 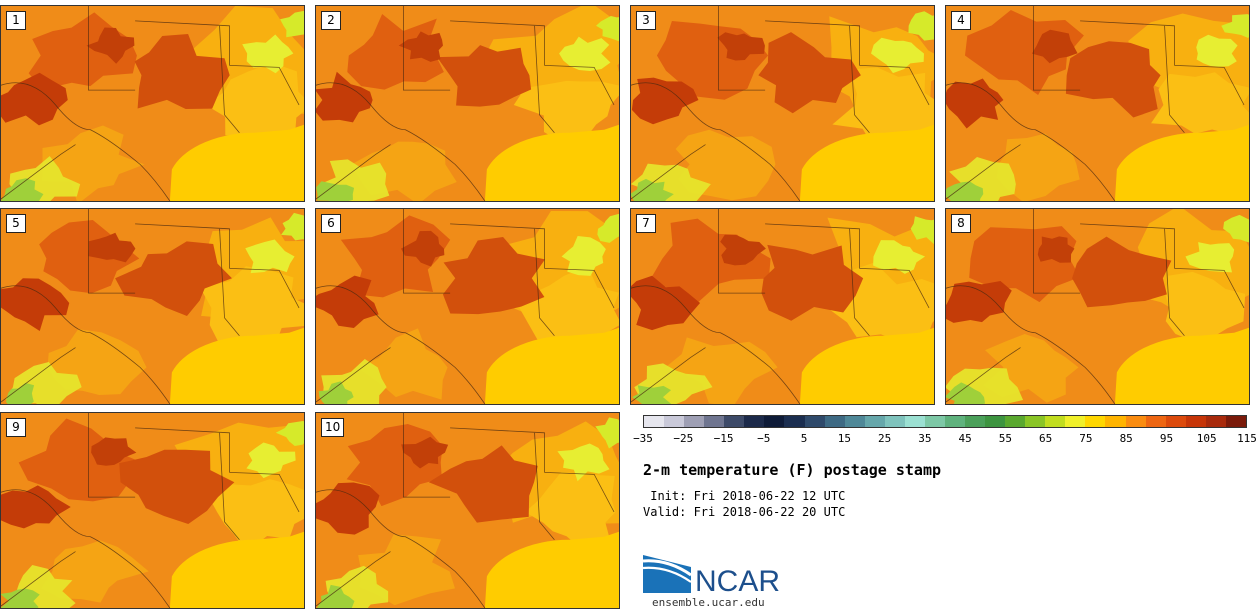 I want to click on colorbar-tick-label: 65, so click(x=1046, y=438).